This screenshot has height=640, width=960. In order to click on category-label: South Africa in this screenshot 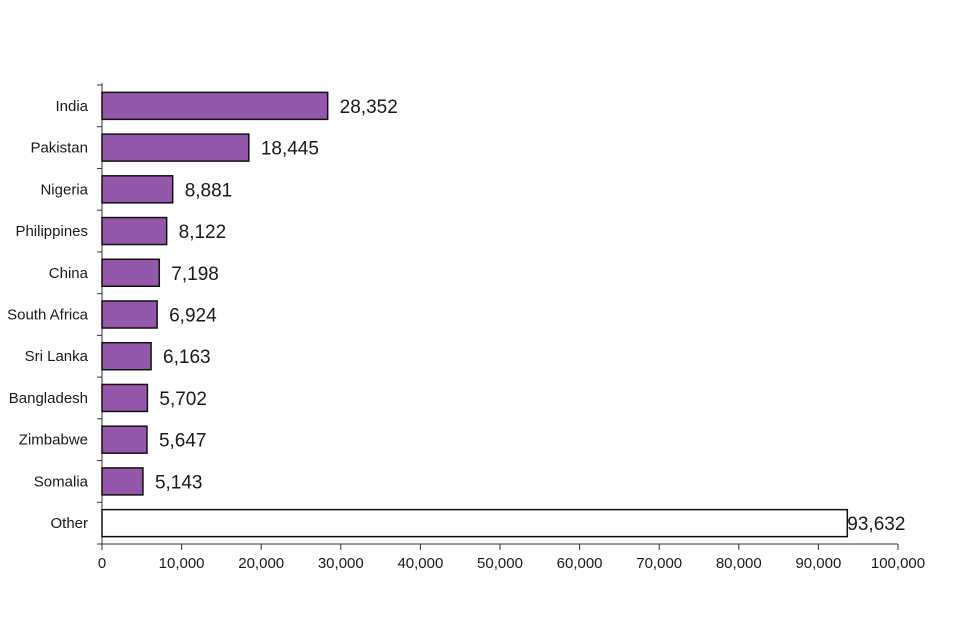, I will do `click(48, 315)`.